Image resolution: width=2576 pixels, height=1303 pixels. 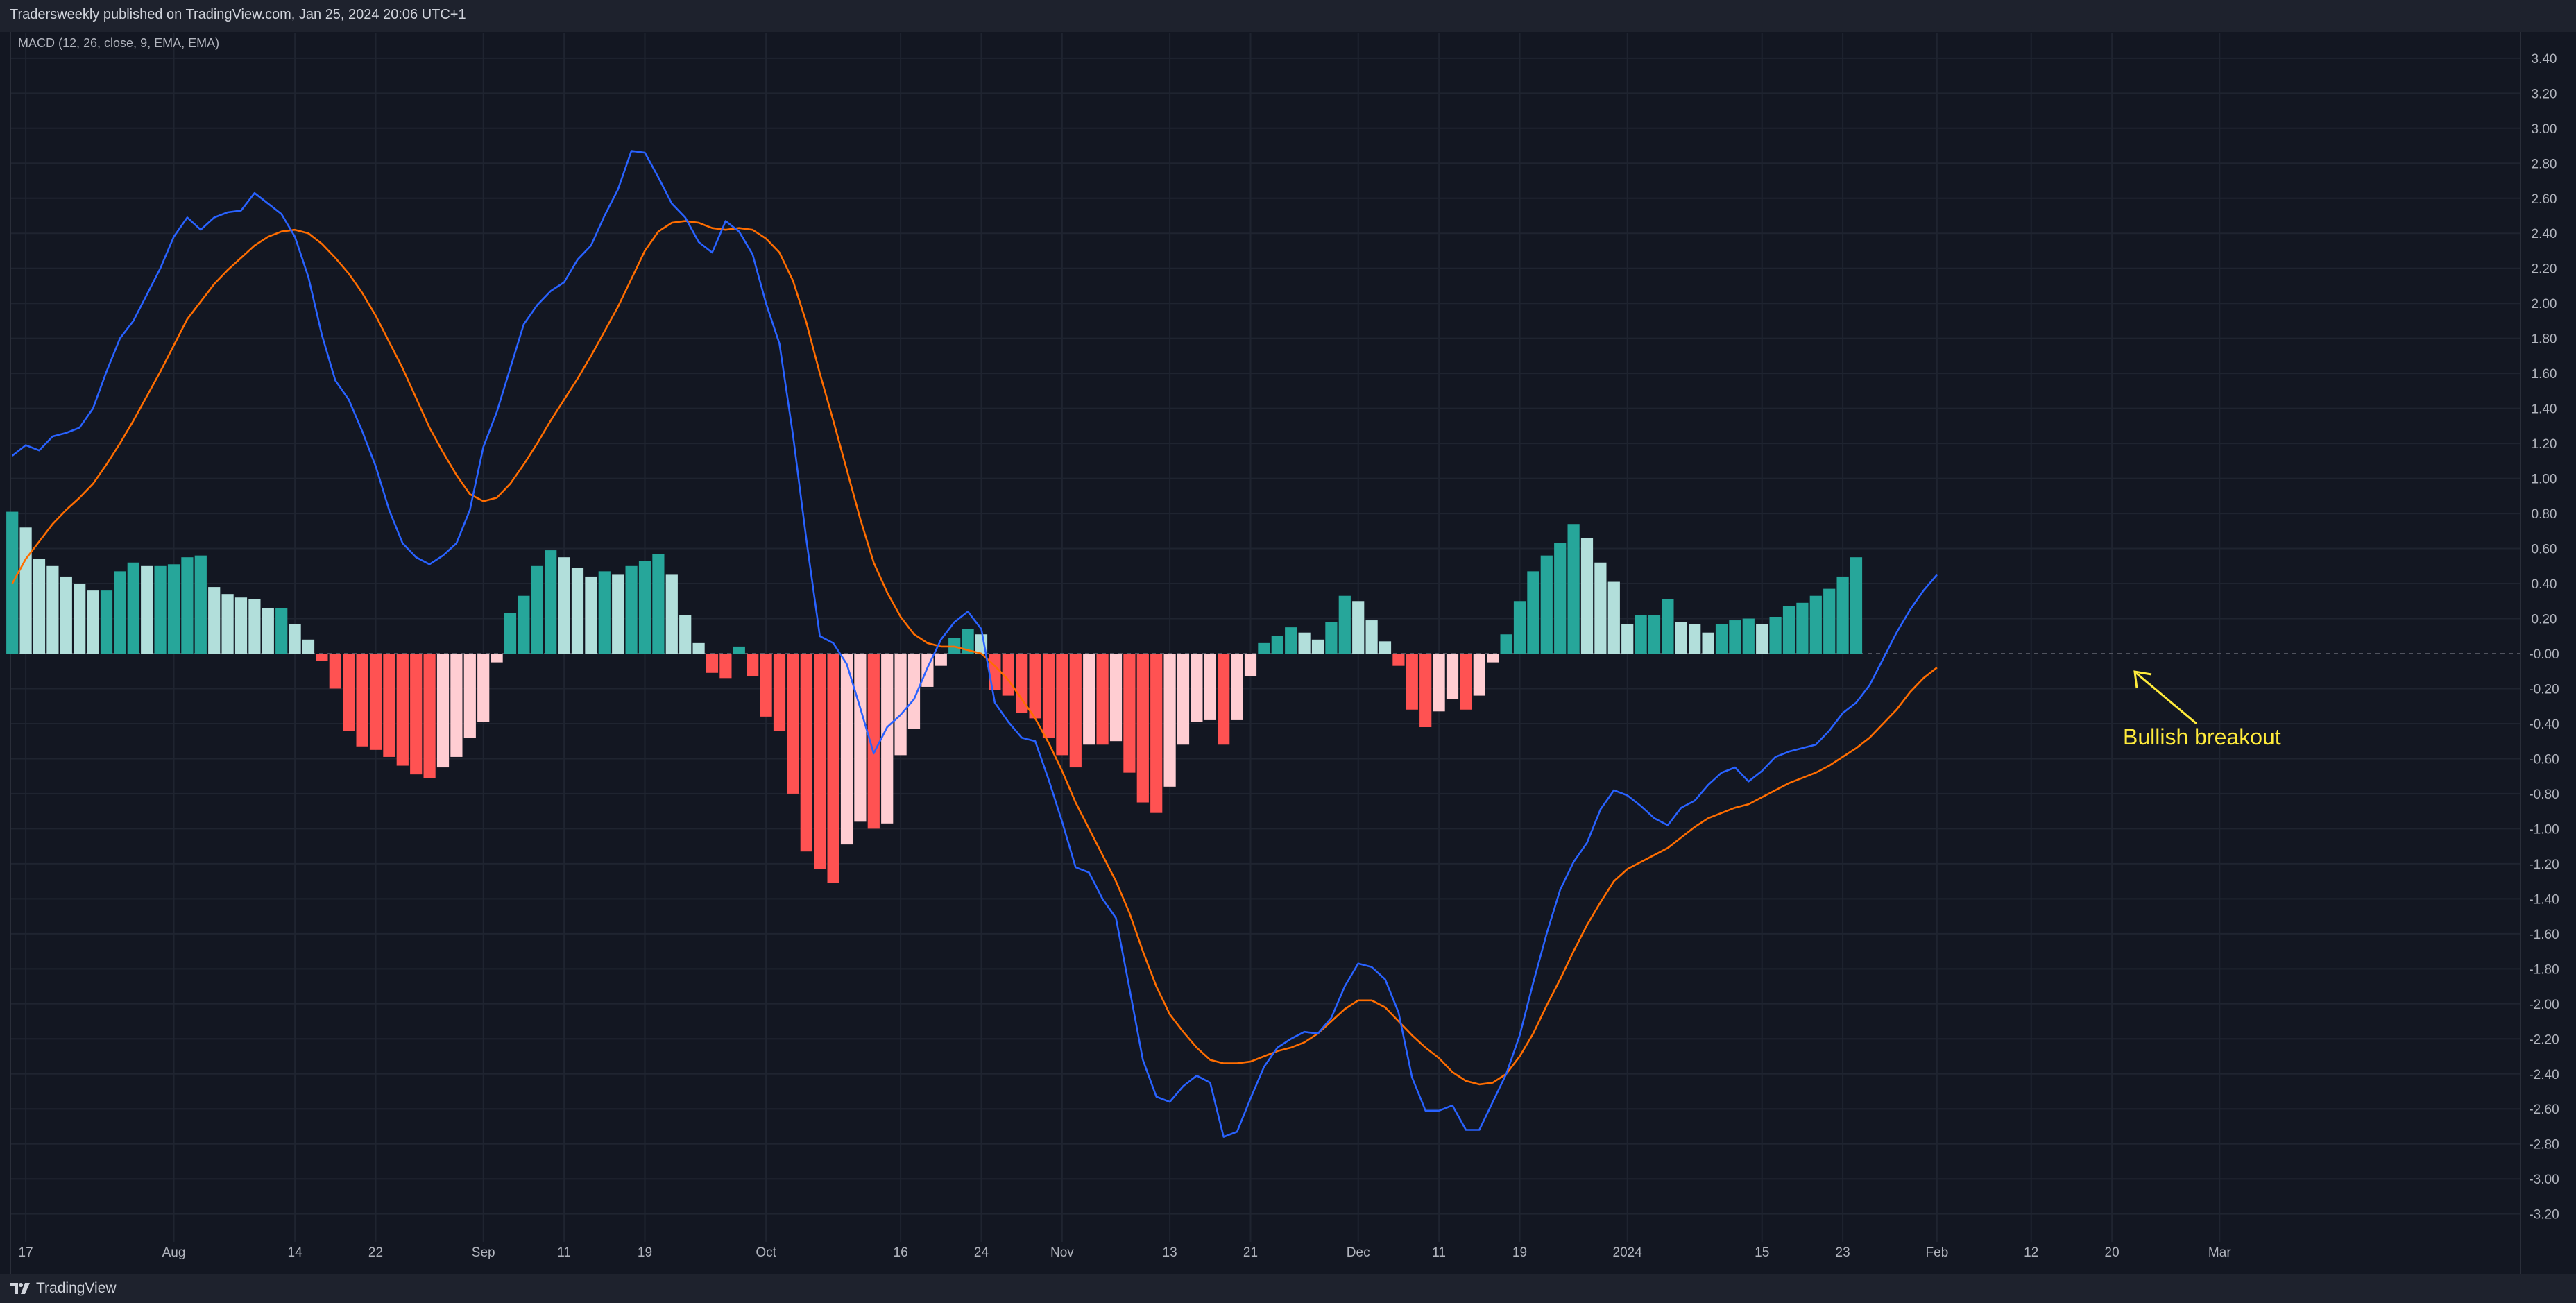 What do you see at coordinates (2544, 480) in the screenshot?
I see `y-tick-label: 1.00` at bounding box center [2544, 480].